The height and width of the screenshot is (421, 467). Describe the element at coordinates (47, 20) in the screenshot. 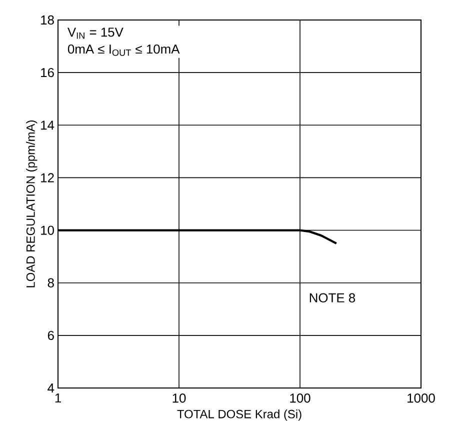

I see `y-tick-label: 18` at that location.